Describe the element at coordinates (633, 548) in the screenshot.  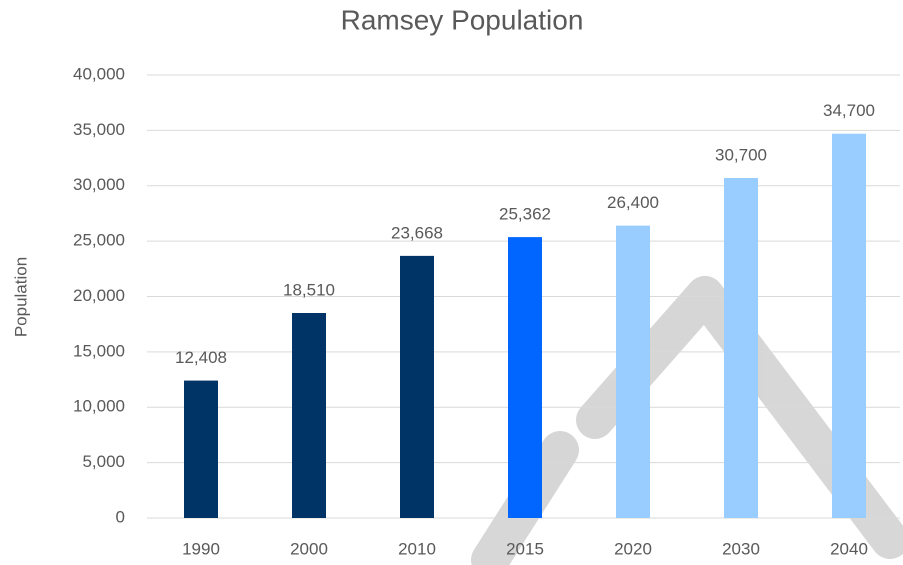
I see `x-tick-label: 2020` at that location.